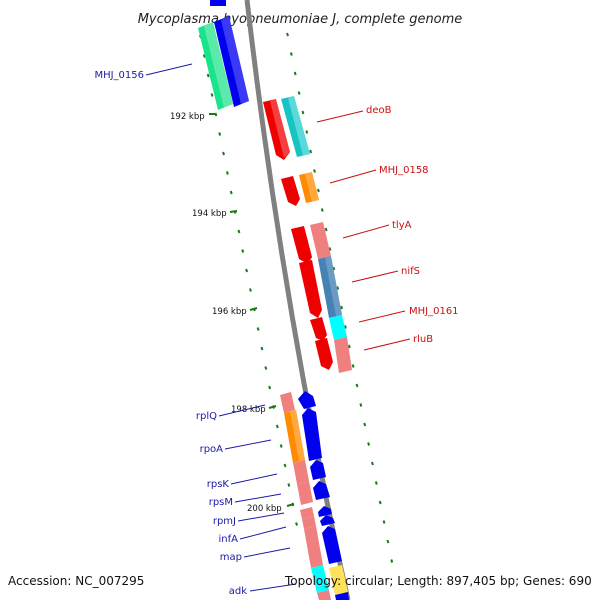 The width and height of the screenshot is (600, 600). Describe the element at coordinates (301, 472) in the screenshot. I see `gene-rpsK-feature` at that location.